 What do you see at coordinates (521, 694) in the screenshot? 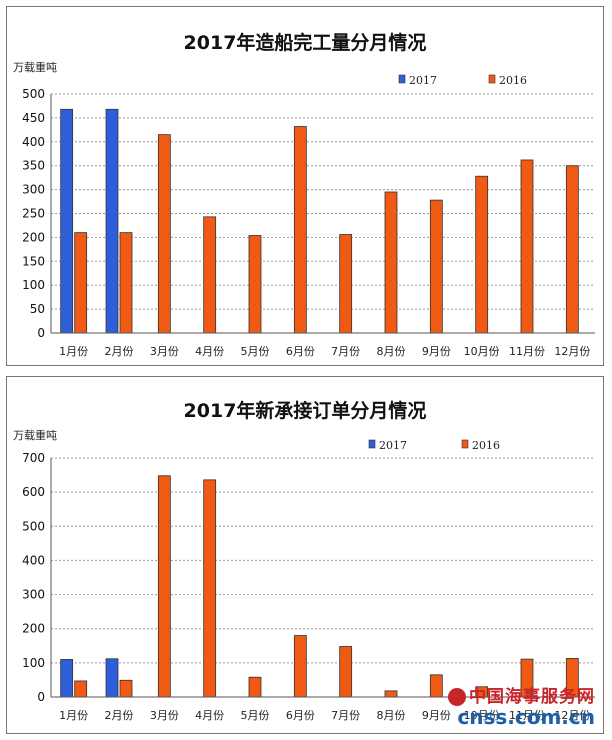
I see `watermark-site-name: 中国海事服务网` at bounding box center [521, 694].